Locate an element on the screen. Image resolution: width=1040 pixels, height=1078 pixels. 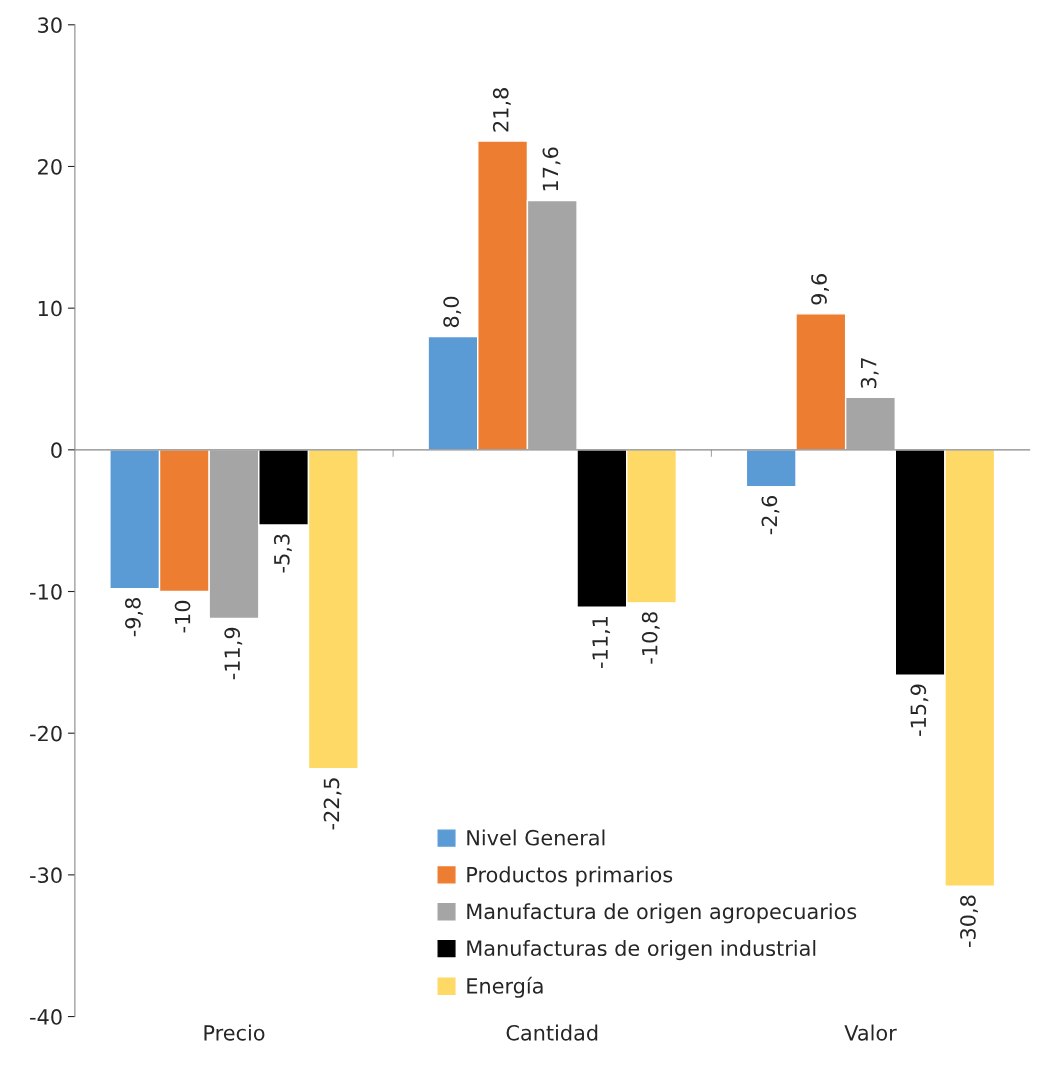
y-tick-label: 30 is located at coordinates (50, 25).